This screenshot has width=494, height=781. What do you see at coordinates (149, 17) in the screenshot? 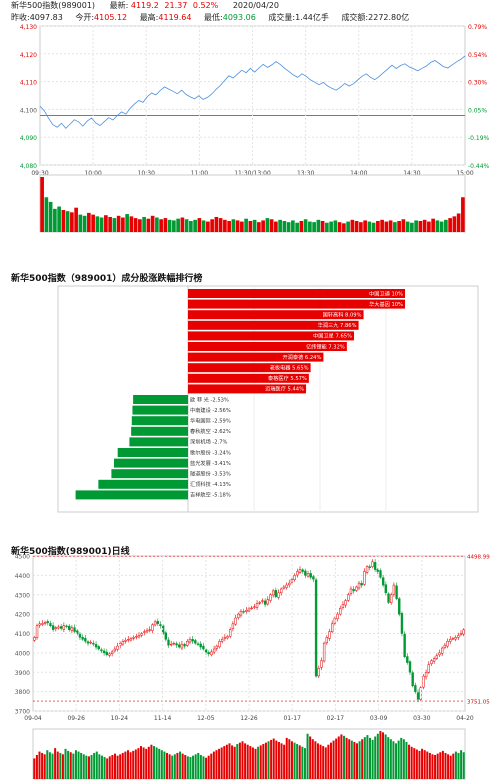
I see `high-label: 最高:` at bounding box center [149, 17].